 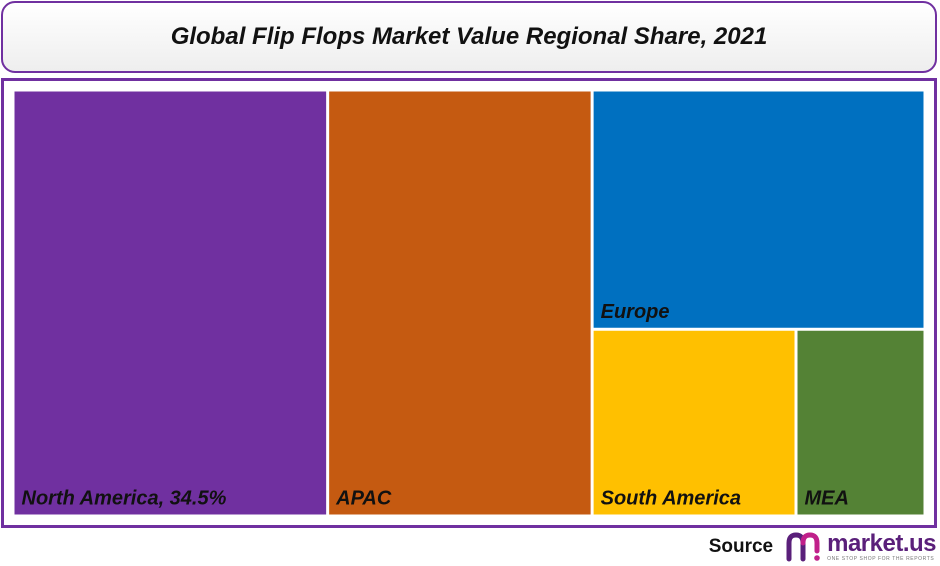 I want to click on tile-label-north-america: North America, 34.5%, so click(x=124, y=499).